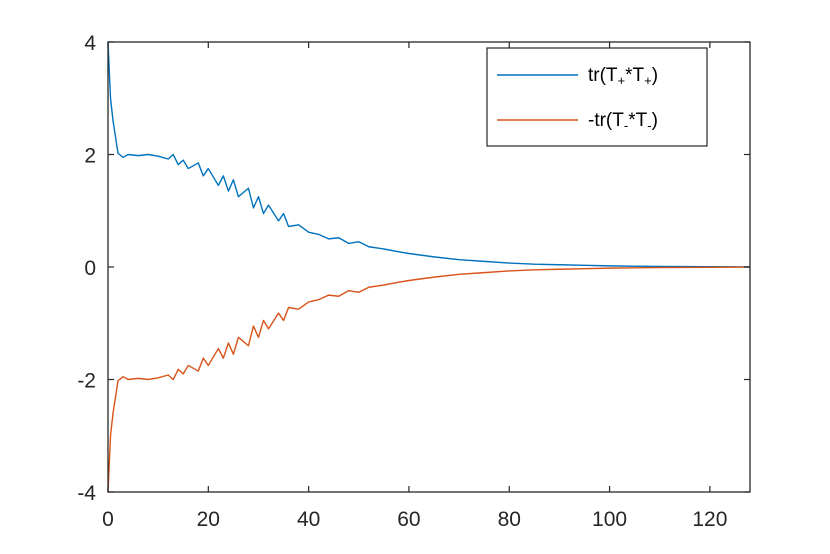 This screenshot has height=554, width=830. I want to click on legend-label-2: -tr(T-*T-), so click(623, 121).